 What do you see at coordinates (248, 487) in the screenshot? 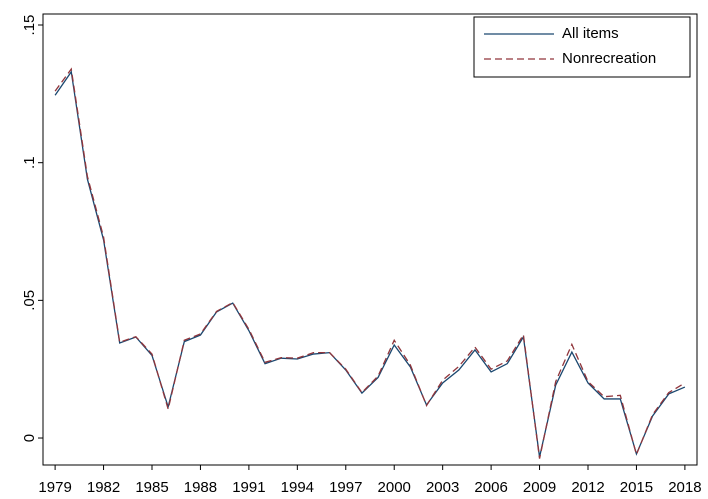
I see `x-tick-label: 1991` at bounding box center [248, 487].